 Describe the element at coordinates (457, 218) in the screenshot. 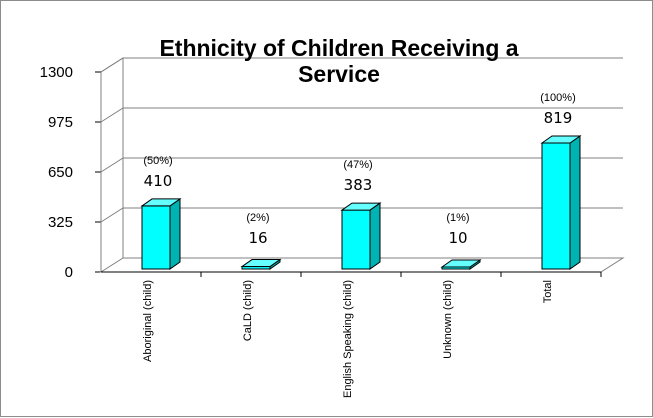

I see `data-label-percent: (1%)` at that location.